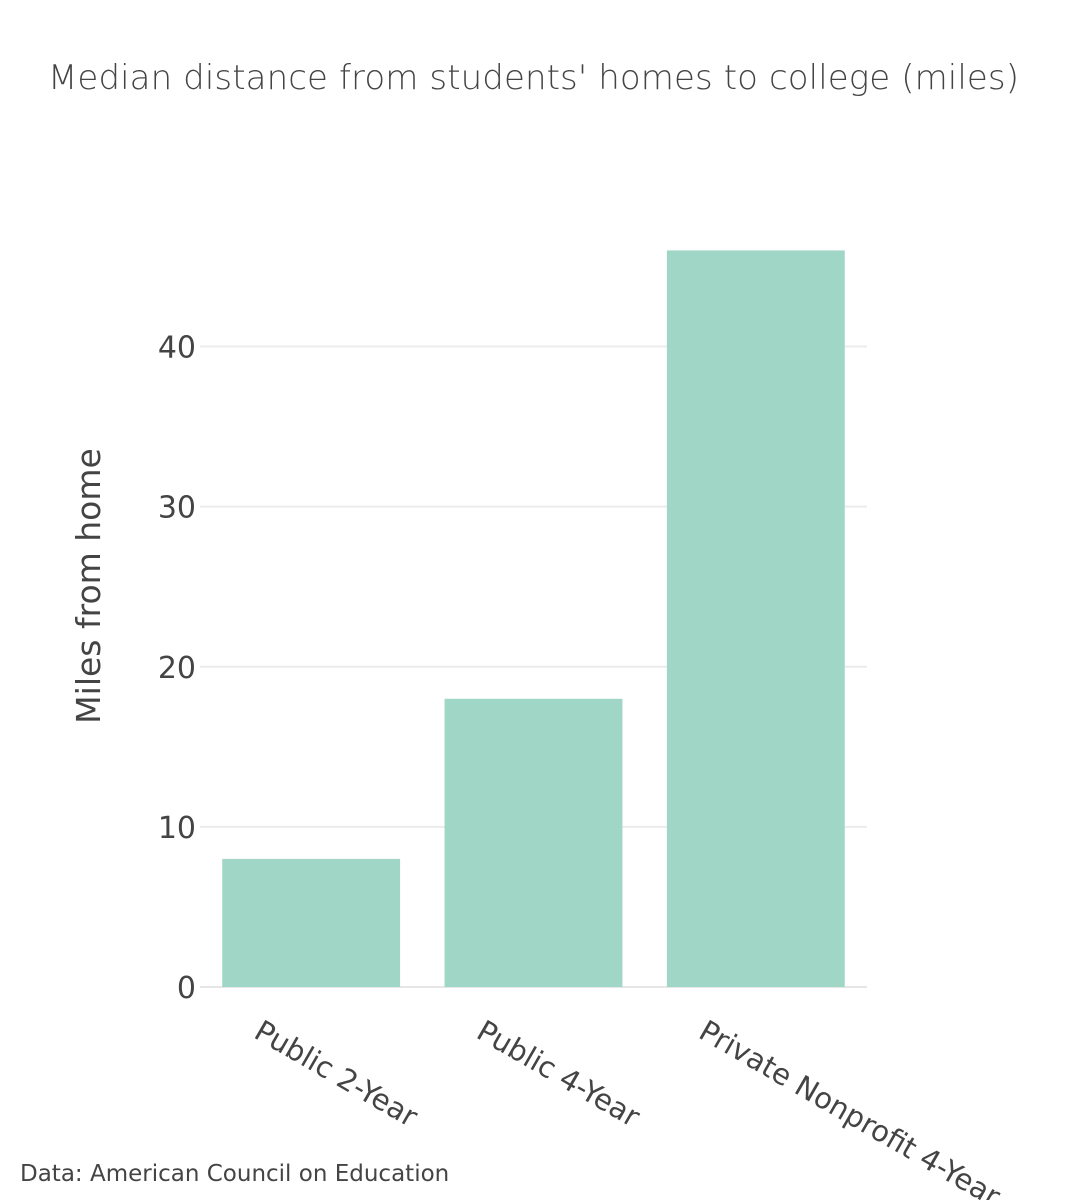  I want to click on y-tick-label: 20, so click(177, 668).